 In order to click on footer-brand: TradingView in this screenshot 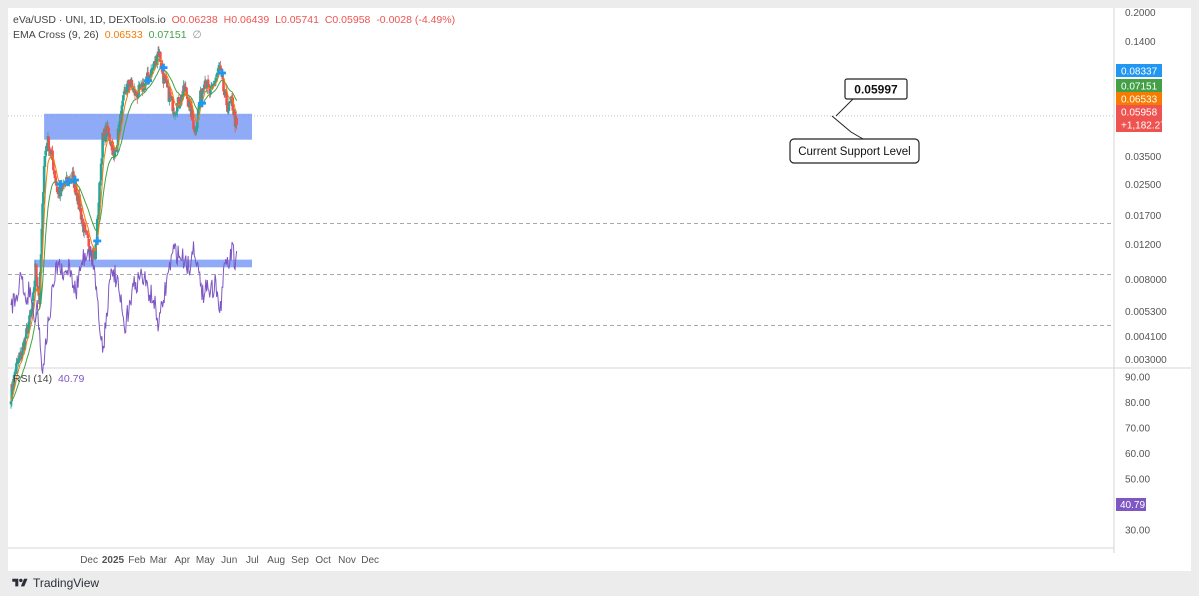, I will do `click(66, 583)`.